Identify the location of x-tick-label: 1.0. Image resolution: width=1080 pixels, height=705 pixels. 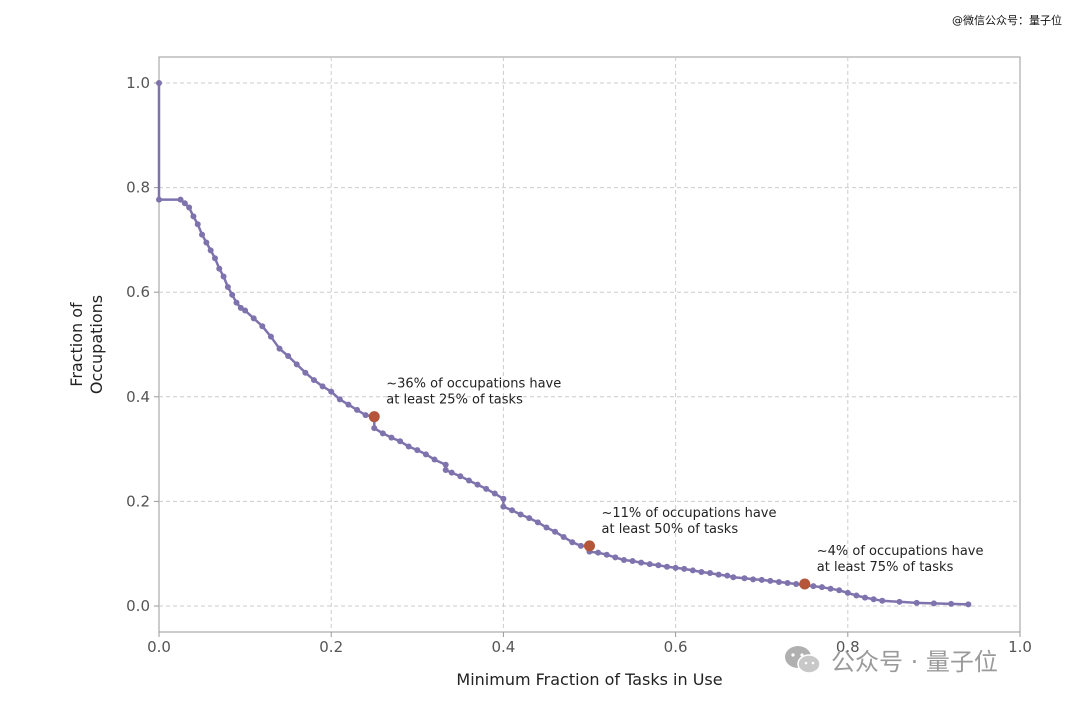
(1020, 647).